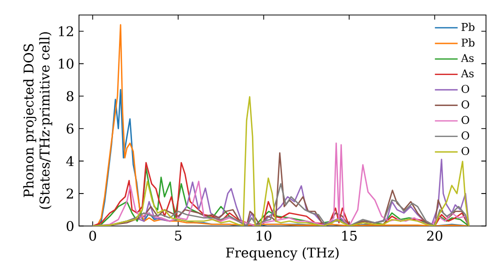 This screenshot has height=280, width=500. What do you see at coordinates (70, 129) in the screenshot?
I see `y-tick-label: 6` at bounding box center [70, 129].